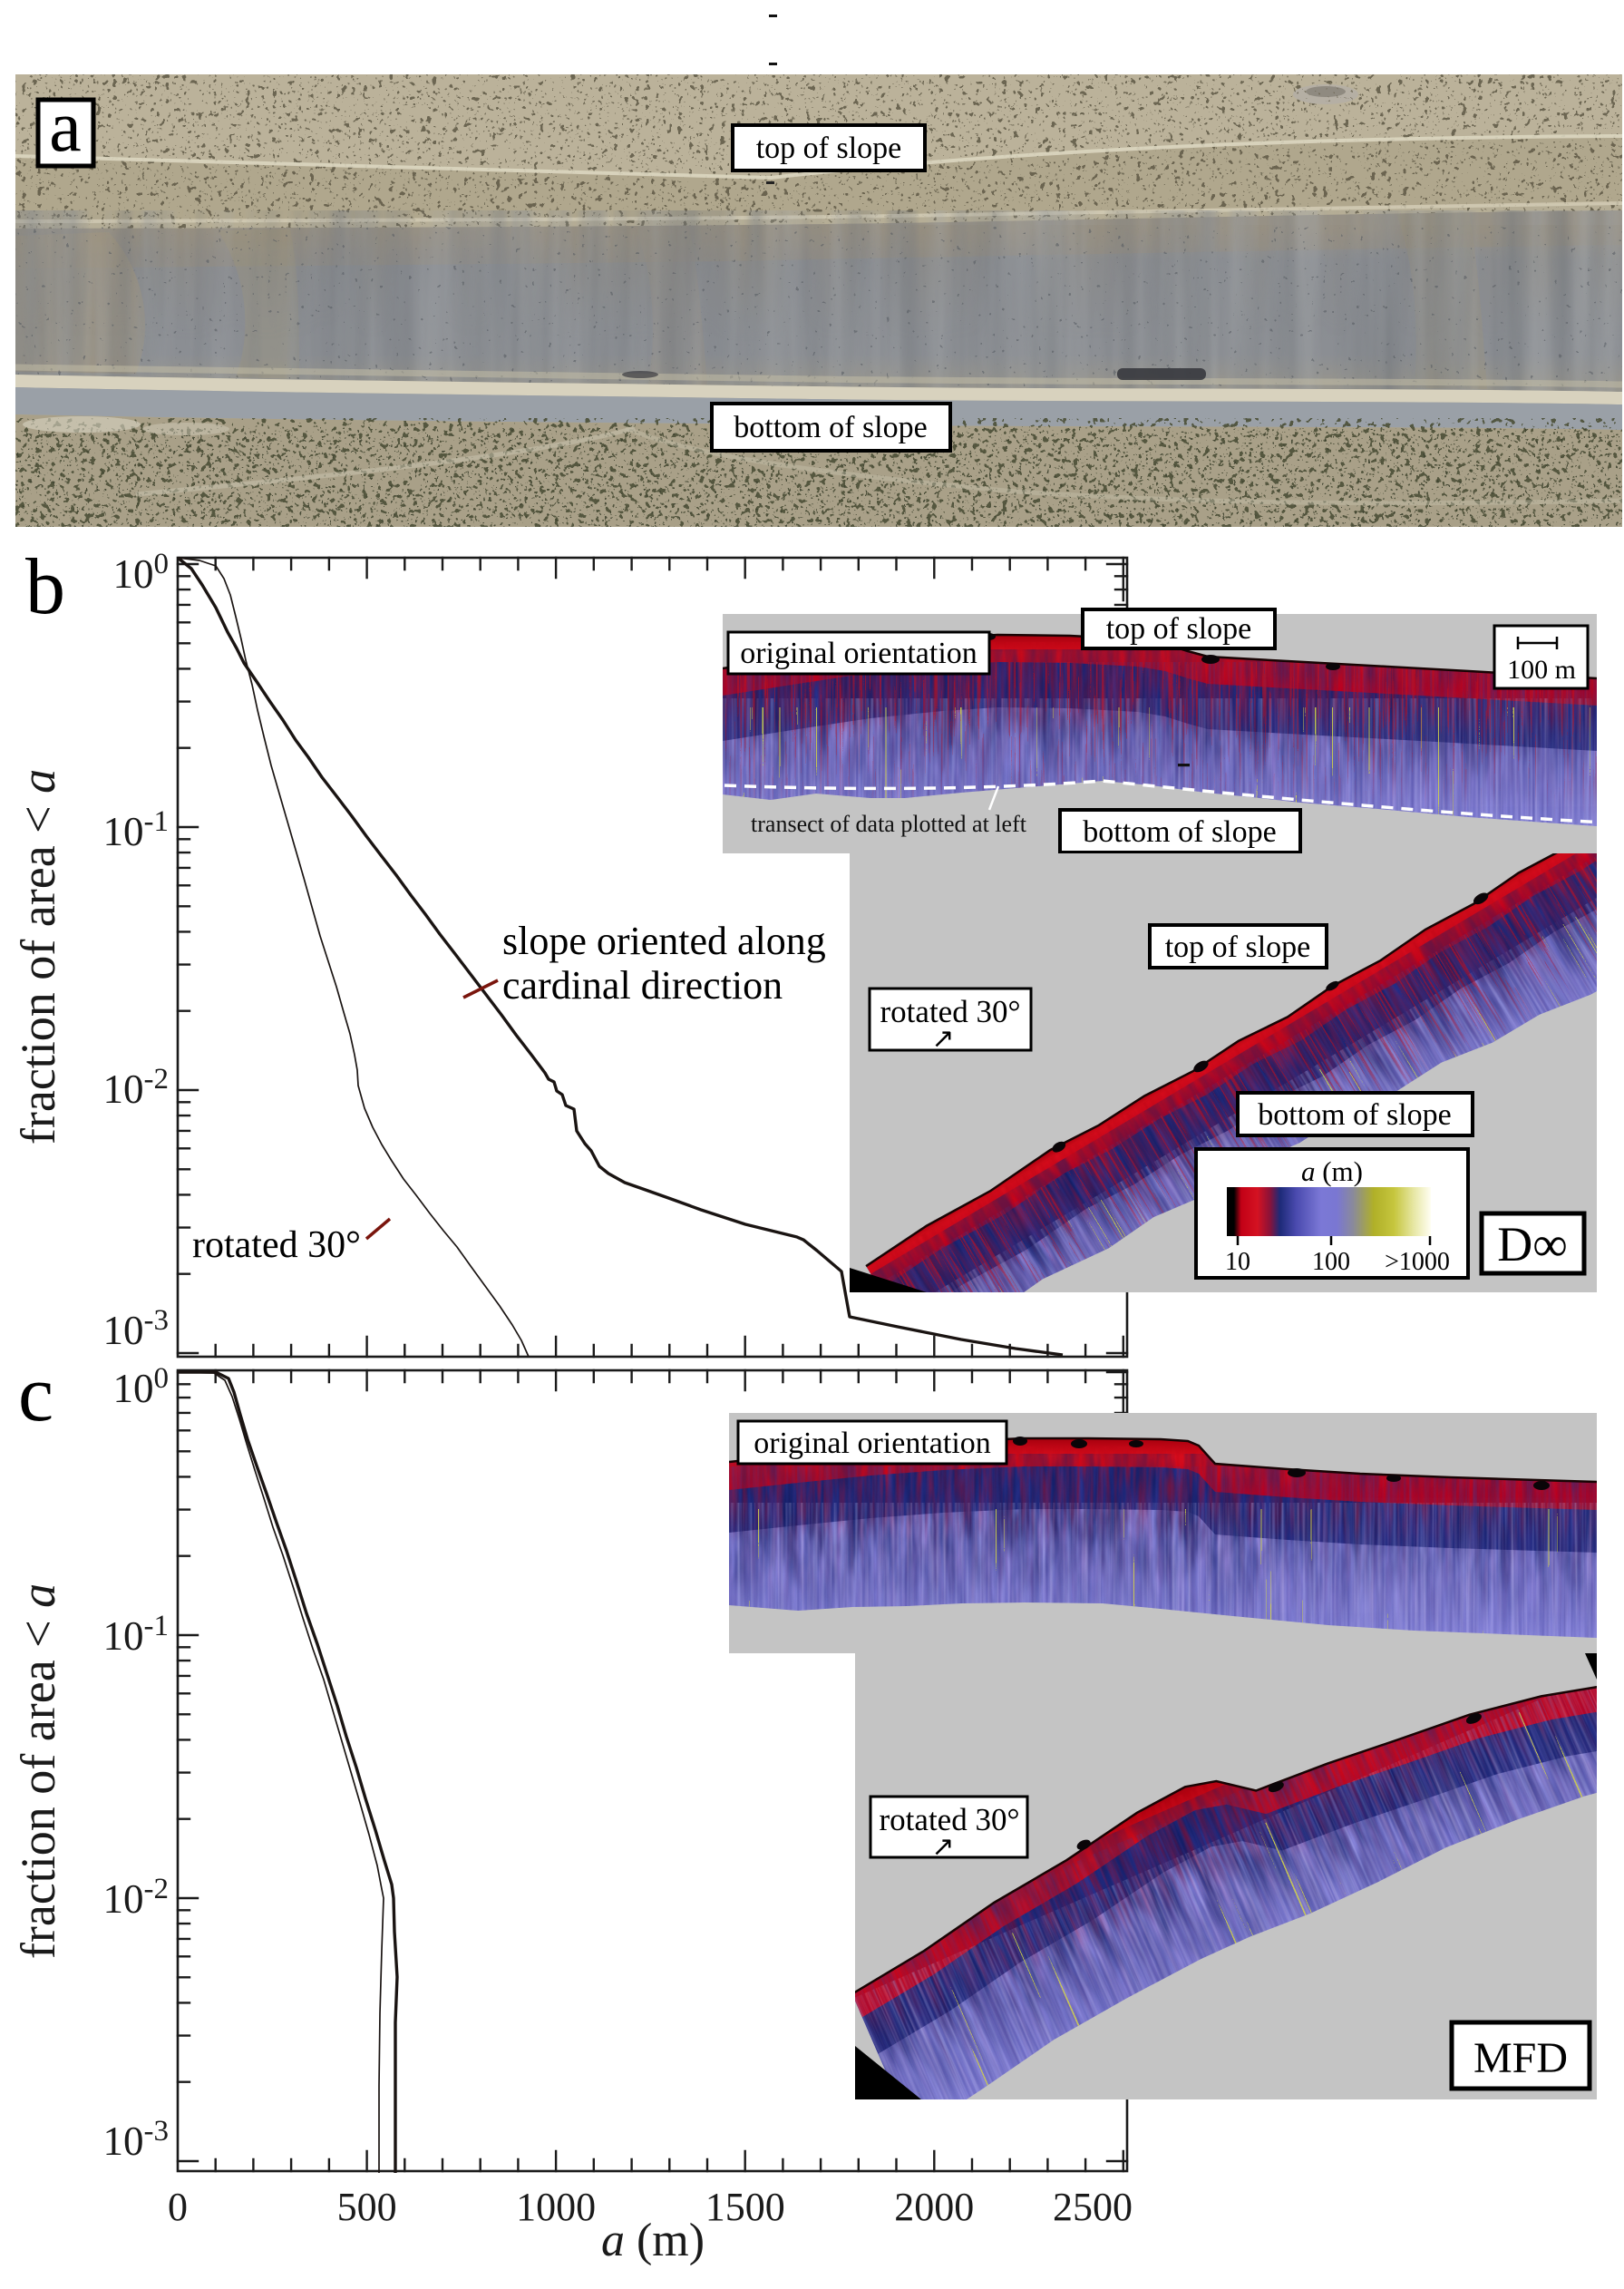 The image size is (1624, 2289). What do you see at coordinates (45, 587) in the screenshot?
I see `svg-text: b` at bounding box center [45, 587].